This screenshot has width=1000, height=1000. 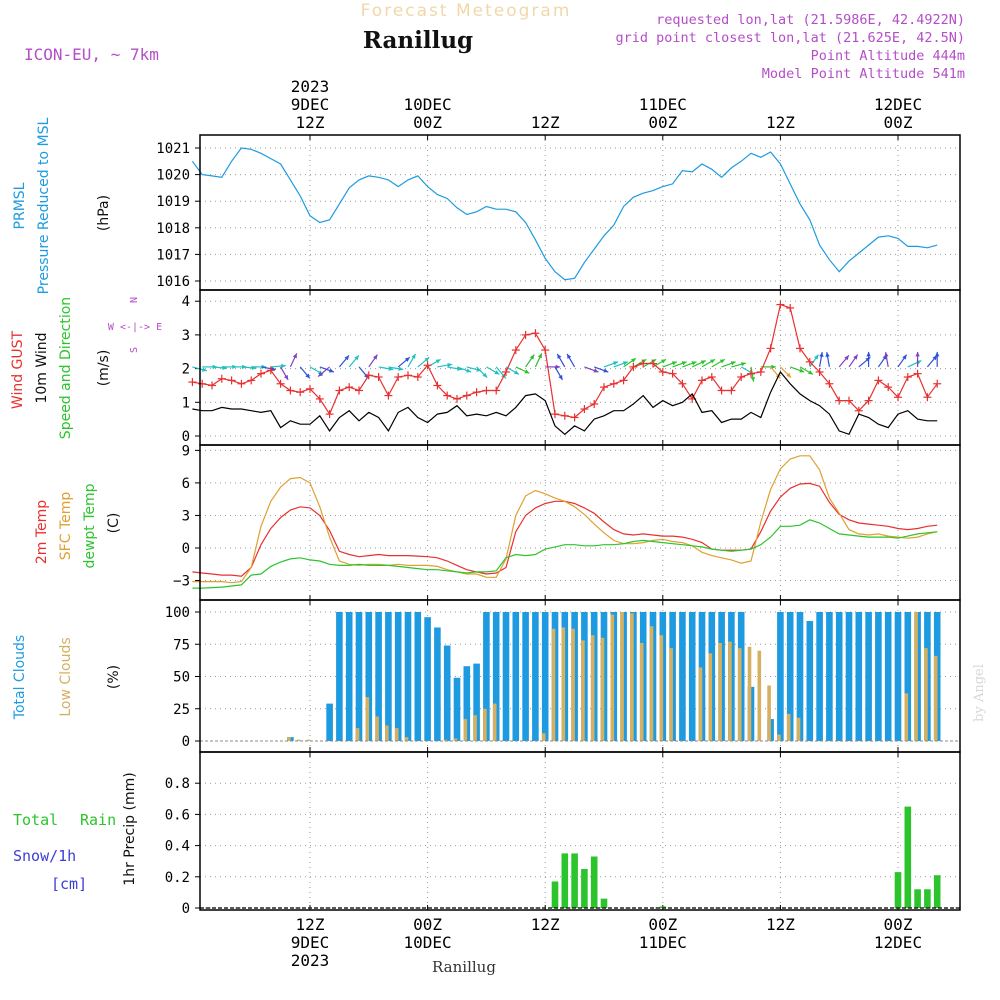 I want to click on prmsl-label: PRMSL, so click(x=20, y=205).